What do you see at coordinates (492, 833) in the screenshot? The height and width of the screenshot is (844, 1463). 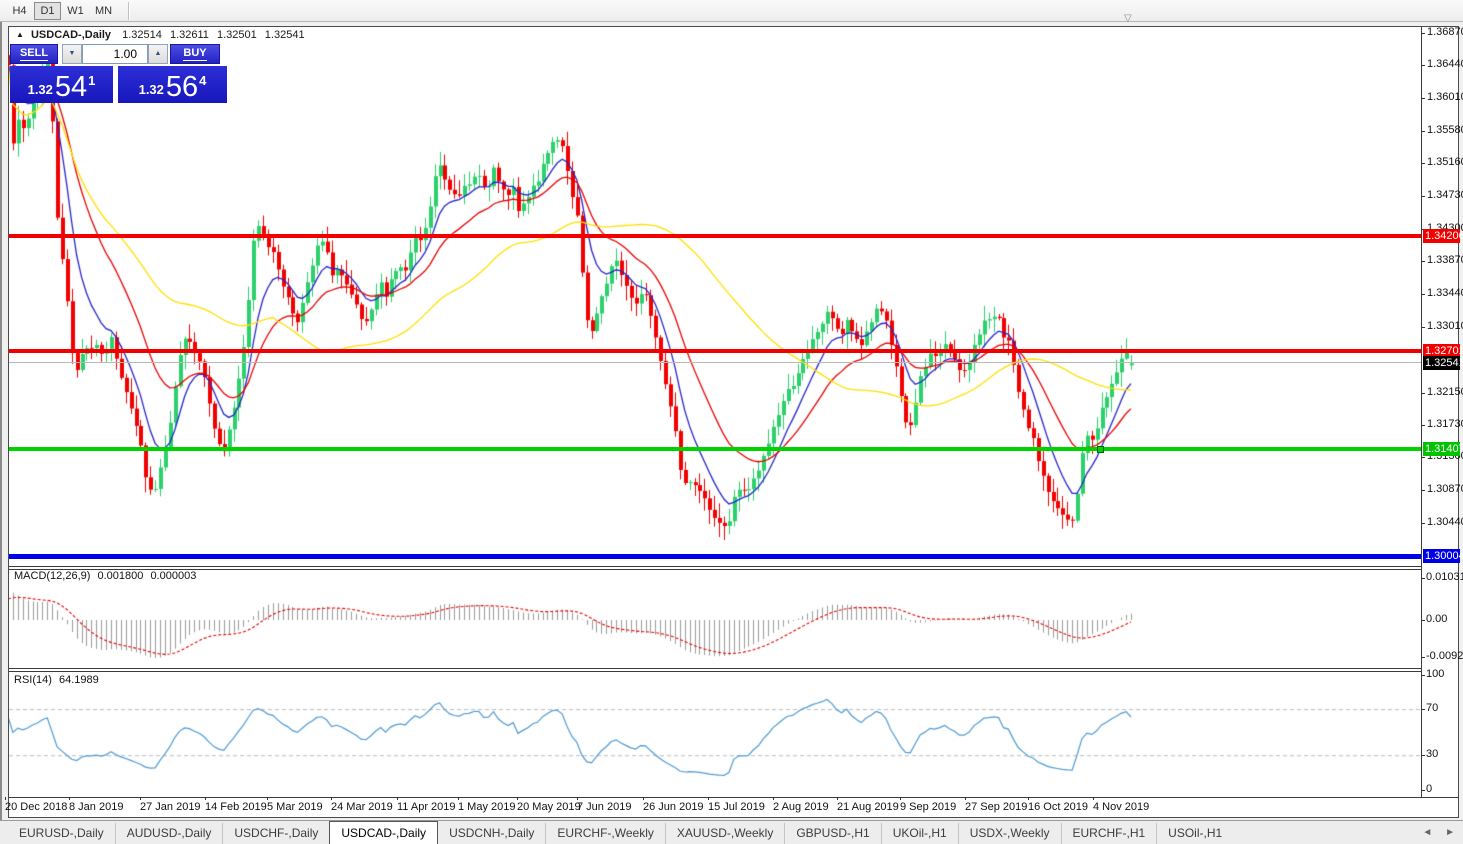 I see `chart-tab-usdcnh: USDCNH-,Daily` at bounding box center [492, 833].